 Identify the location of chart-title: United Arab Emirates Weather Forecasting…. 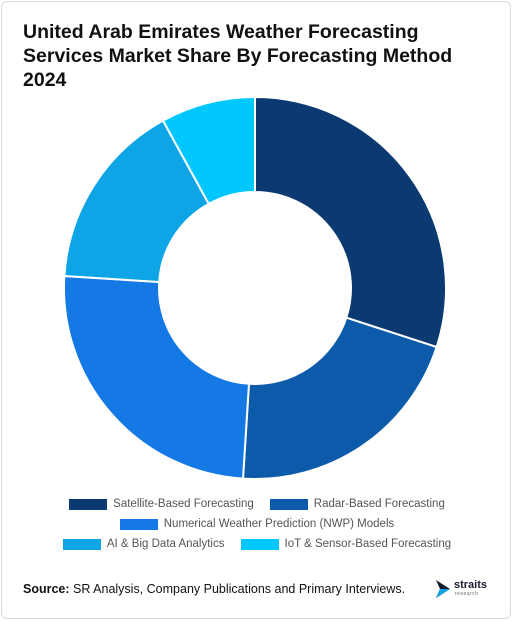
(238, 56).